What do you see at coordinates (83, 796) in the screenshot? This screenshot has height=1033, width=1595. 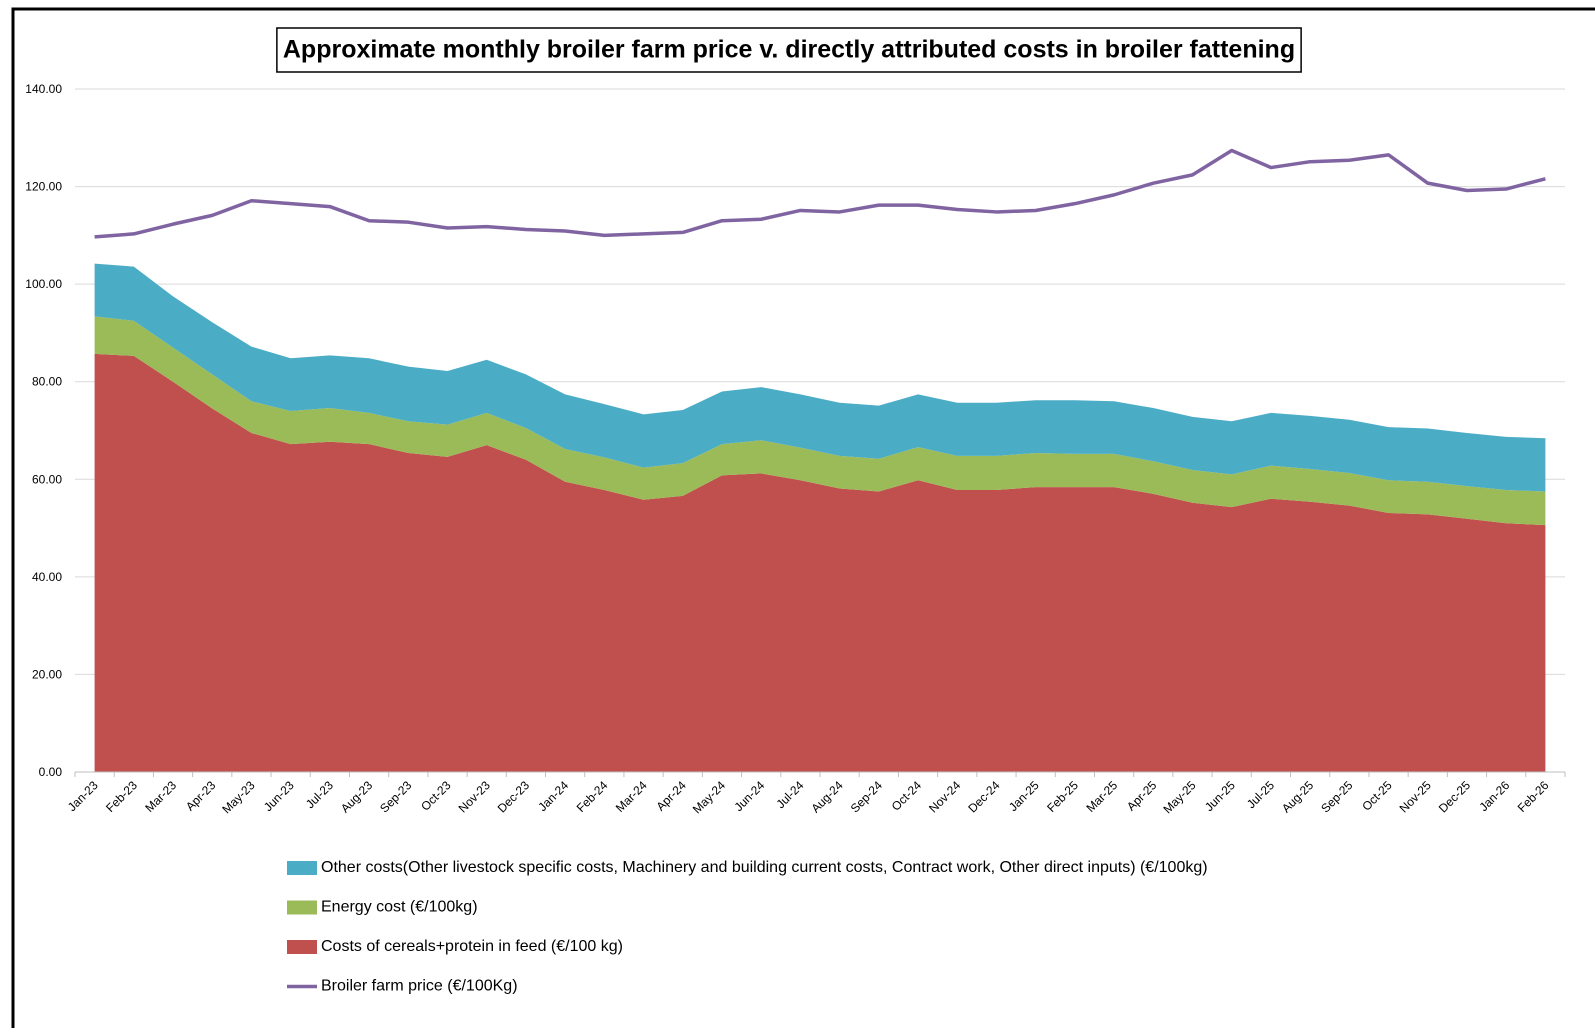 I see `x-tick-label: Jan-23` at bounding box center [83, 796].